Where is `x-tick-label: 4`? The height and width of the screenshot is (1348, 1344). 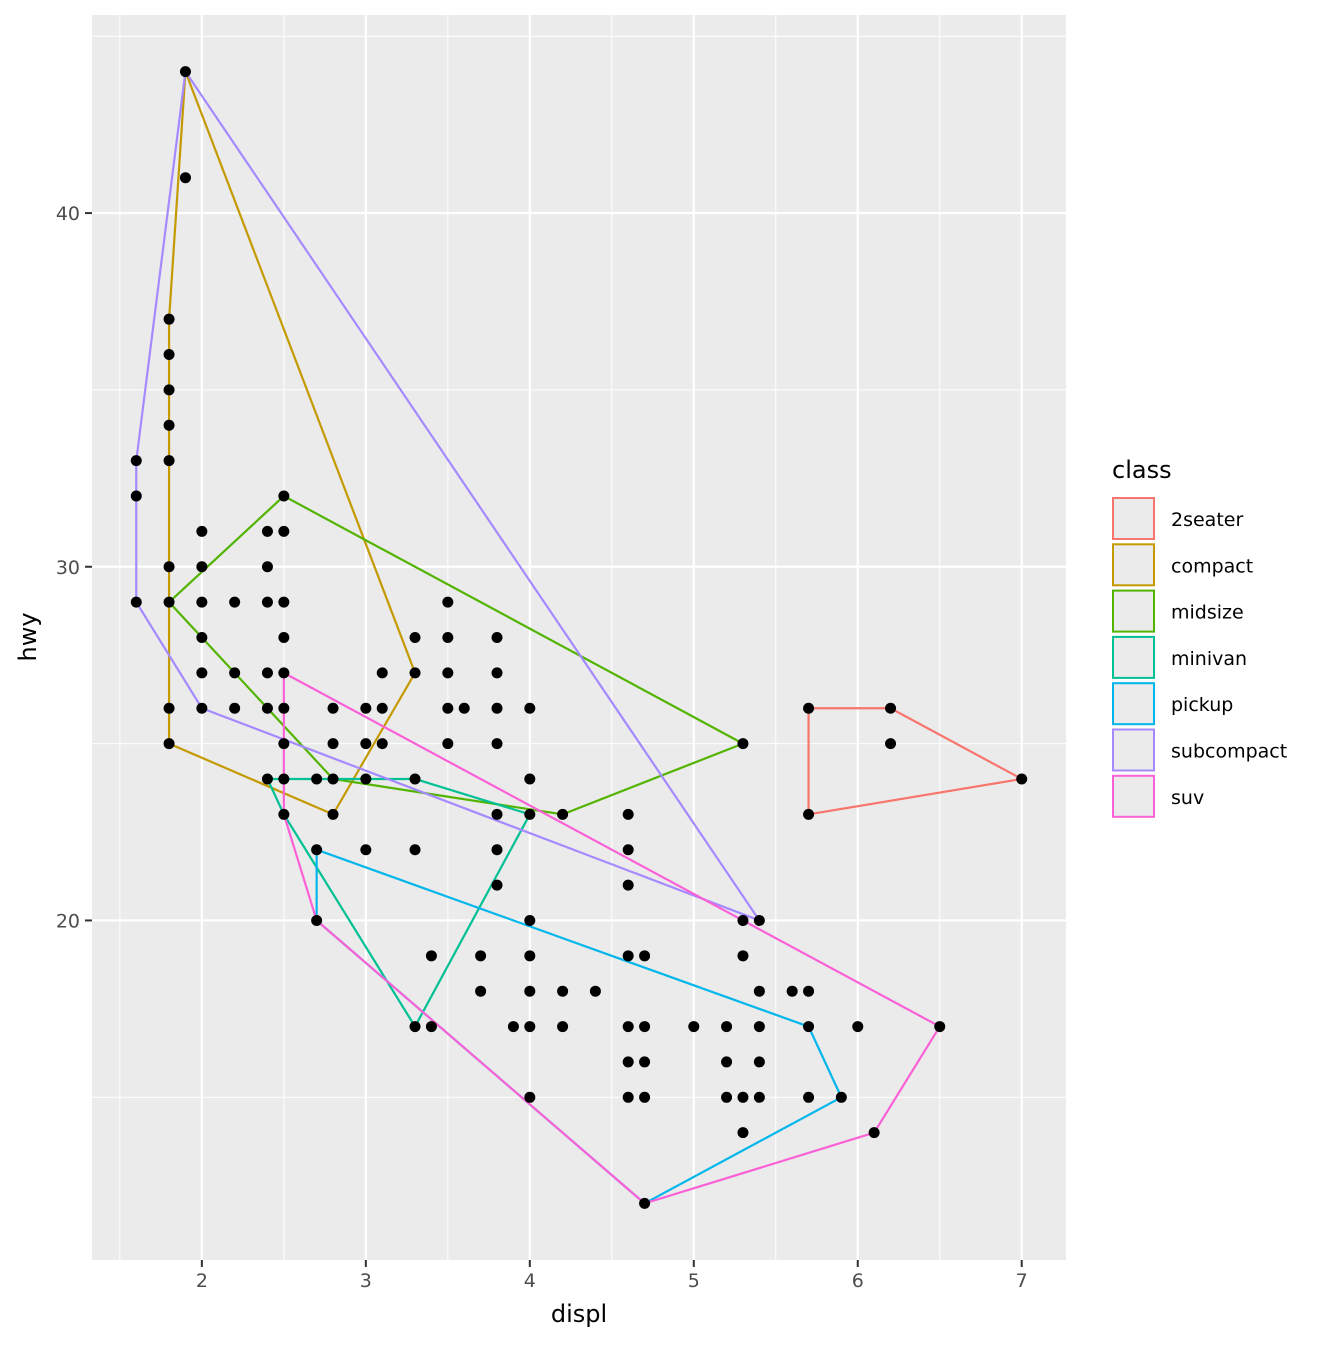 x-tick-label: 4 is located at coordinates (530, 1281).